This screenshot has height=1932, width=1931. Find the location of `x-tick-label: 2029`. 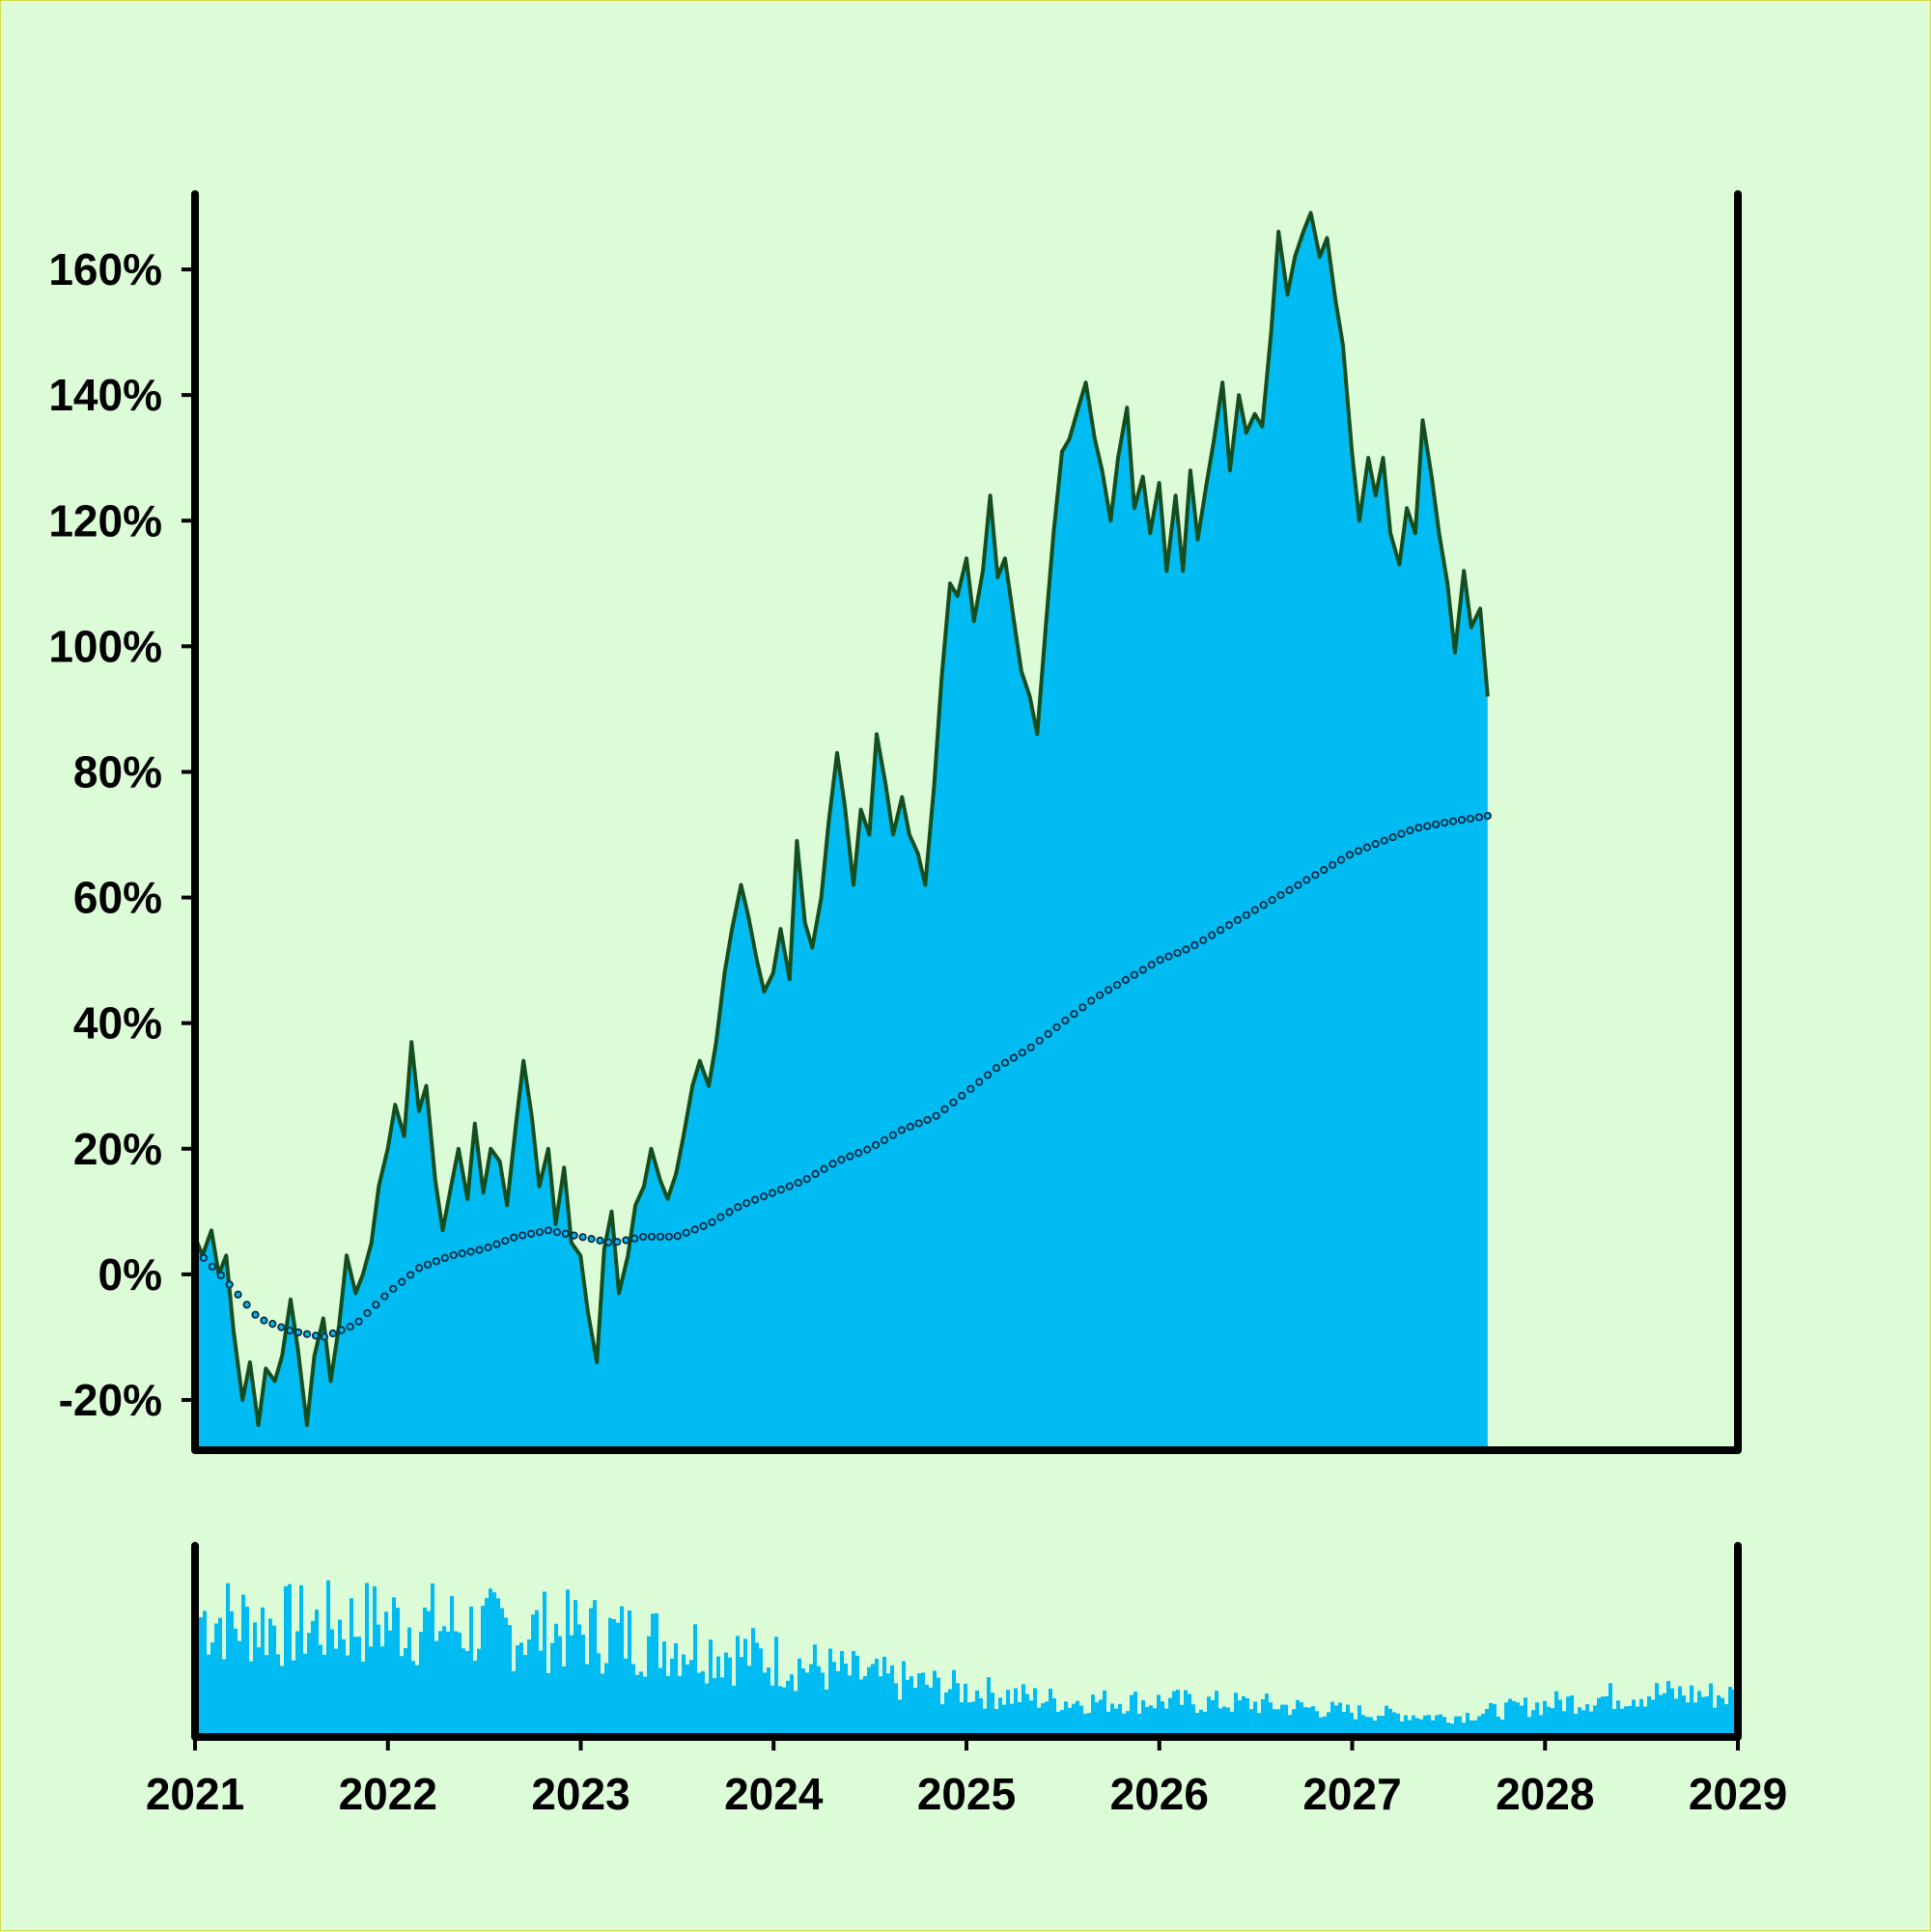

x-tick-label: 2029 is located at coordinates (1738, 1794).